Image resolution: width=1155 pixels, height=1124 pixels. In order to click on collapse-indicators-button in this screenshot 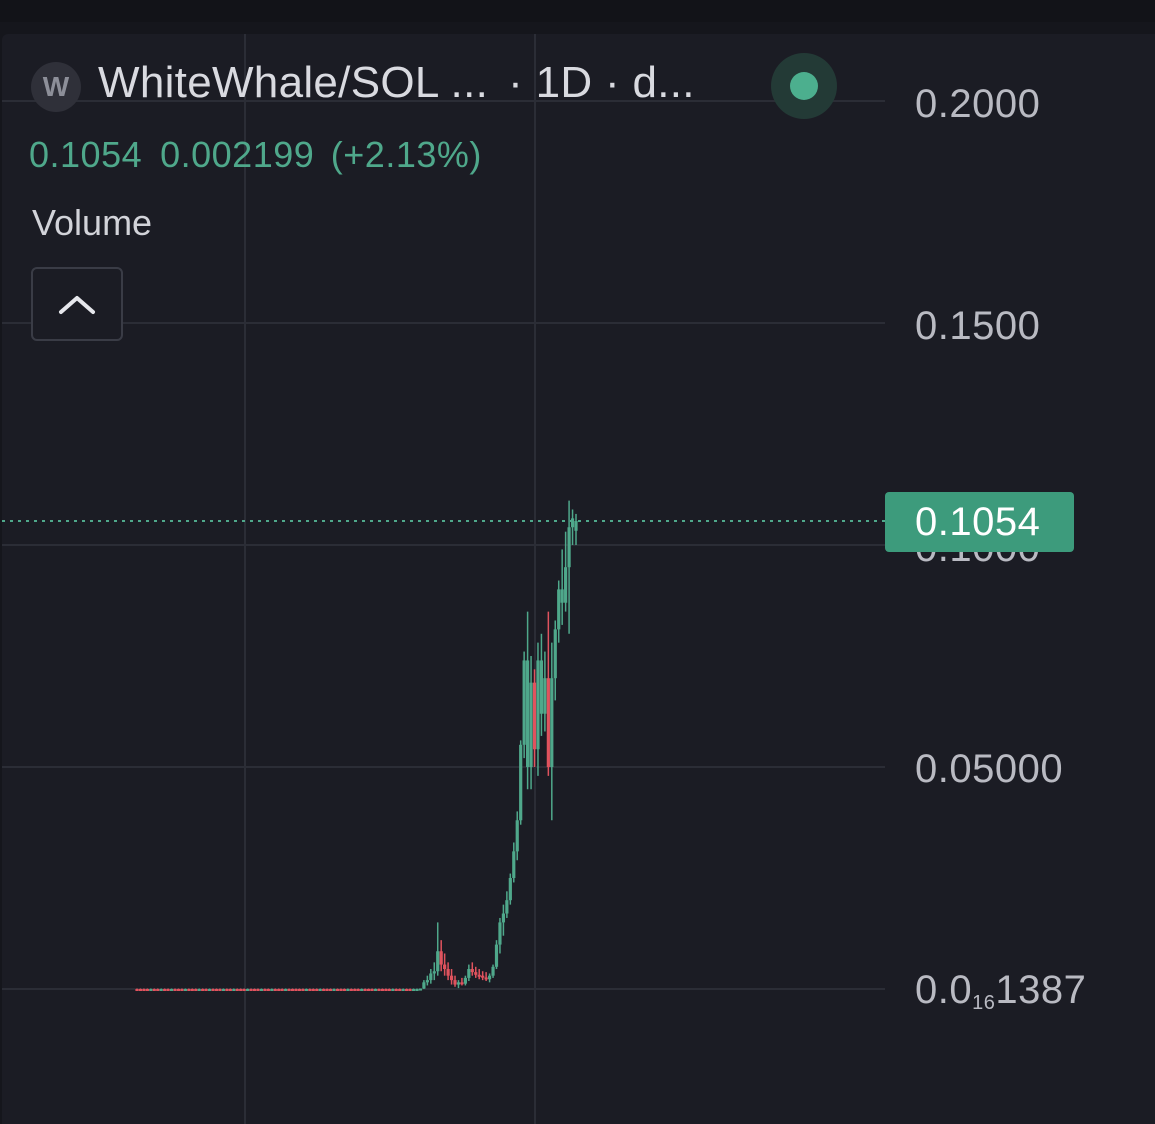, I will do `click(77, 304)`.